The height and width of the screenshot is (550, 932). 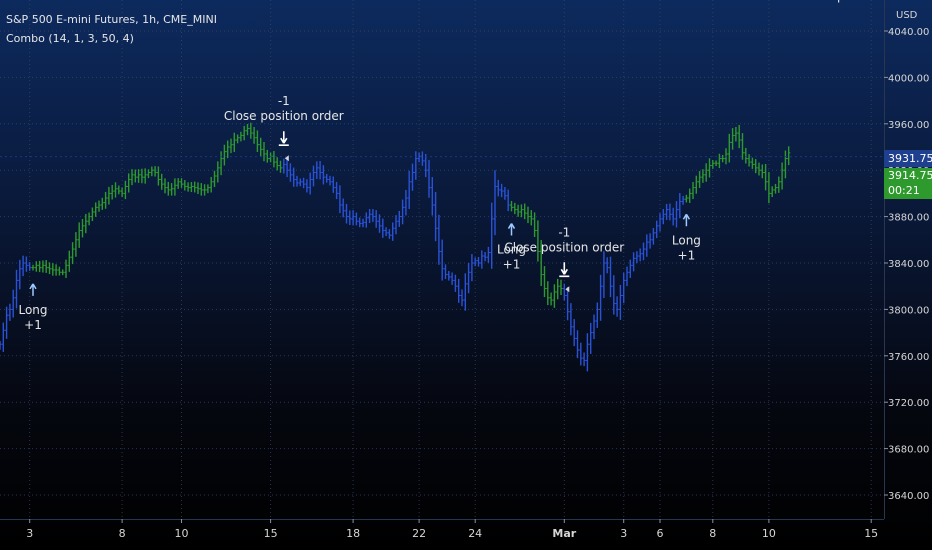 What do you see at coordinates (910, 158) in the screenshot?
I see `last-price-value: 3931.75` at bounding box center [910, 158].